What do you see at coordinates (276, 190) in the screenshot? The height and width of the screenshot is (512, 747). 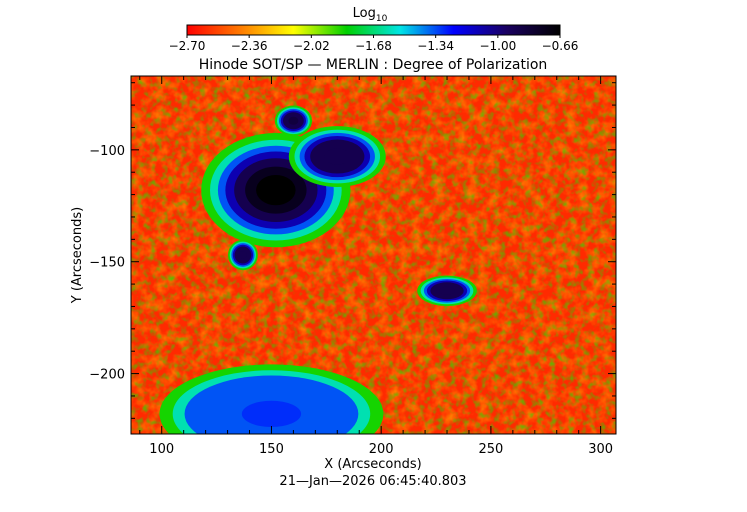 I see `sunspot-main-level` at bounding box center [276, 190].